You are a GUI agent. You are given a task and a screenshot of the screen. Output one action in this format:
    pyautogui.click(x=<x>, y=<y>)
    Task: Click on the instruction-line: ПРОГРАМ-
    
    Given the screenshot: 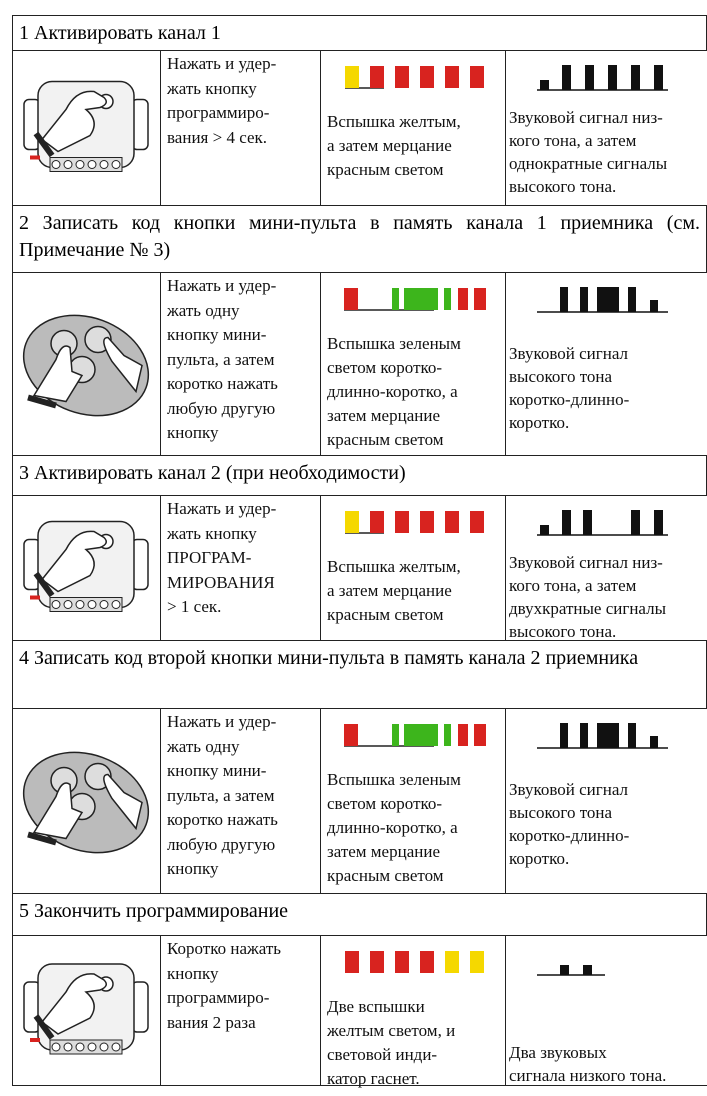 What is the action you would take?
    pyautogui.click(x=209, y=557)
    